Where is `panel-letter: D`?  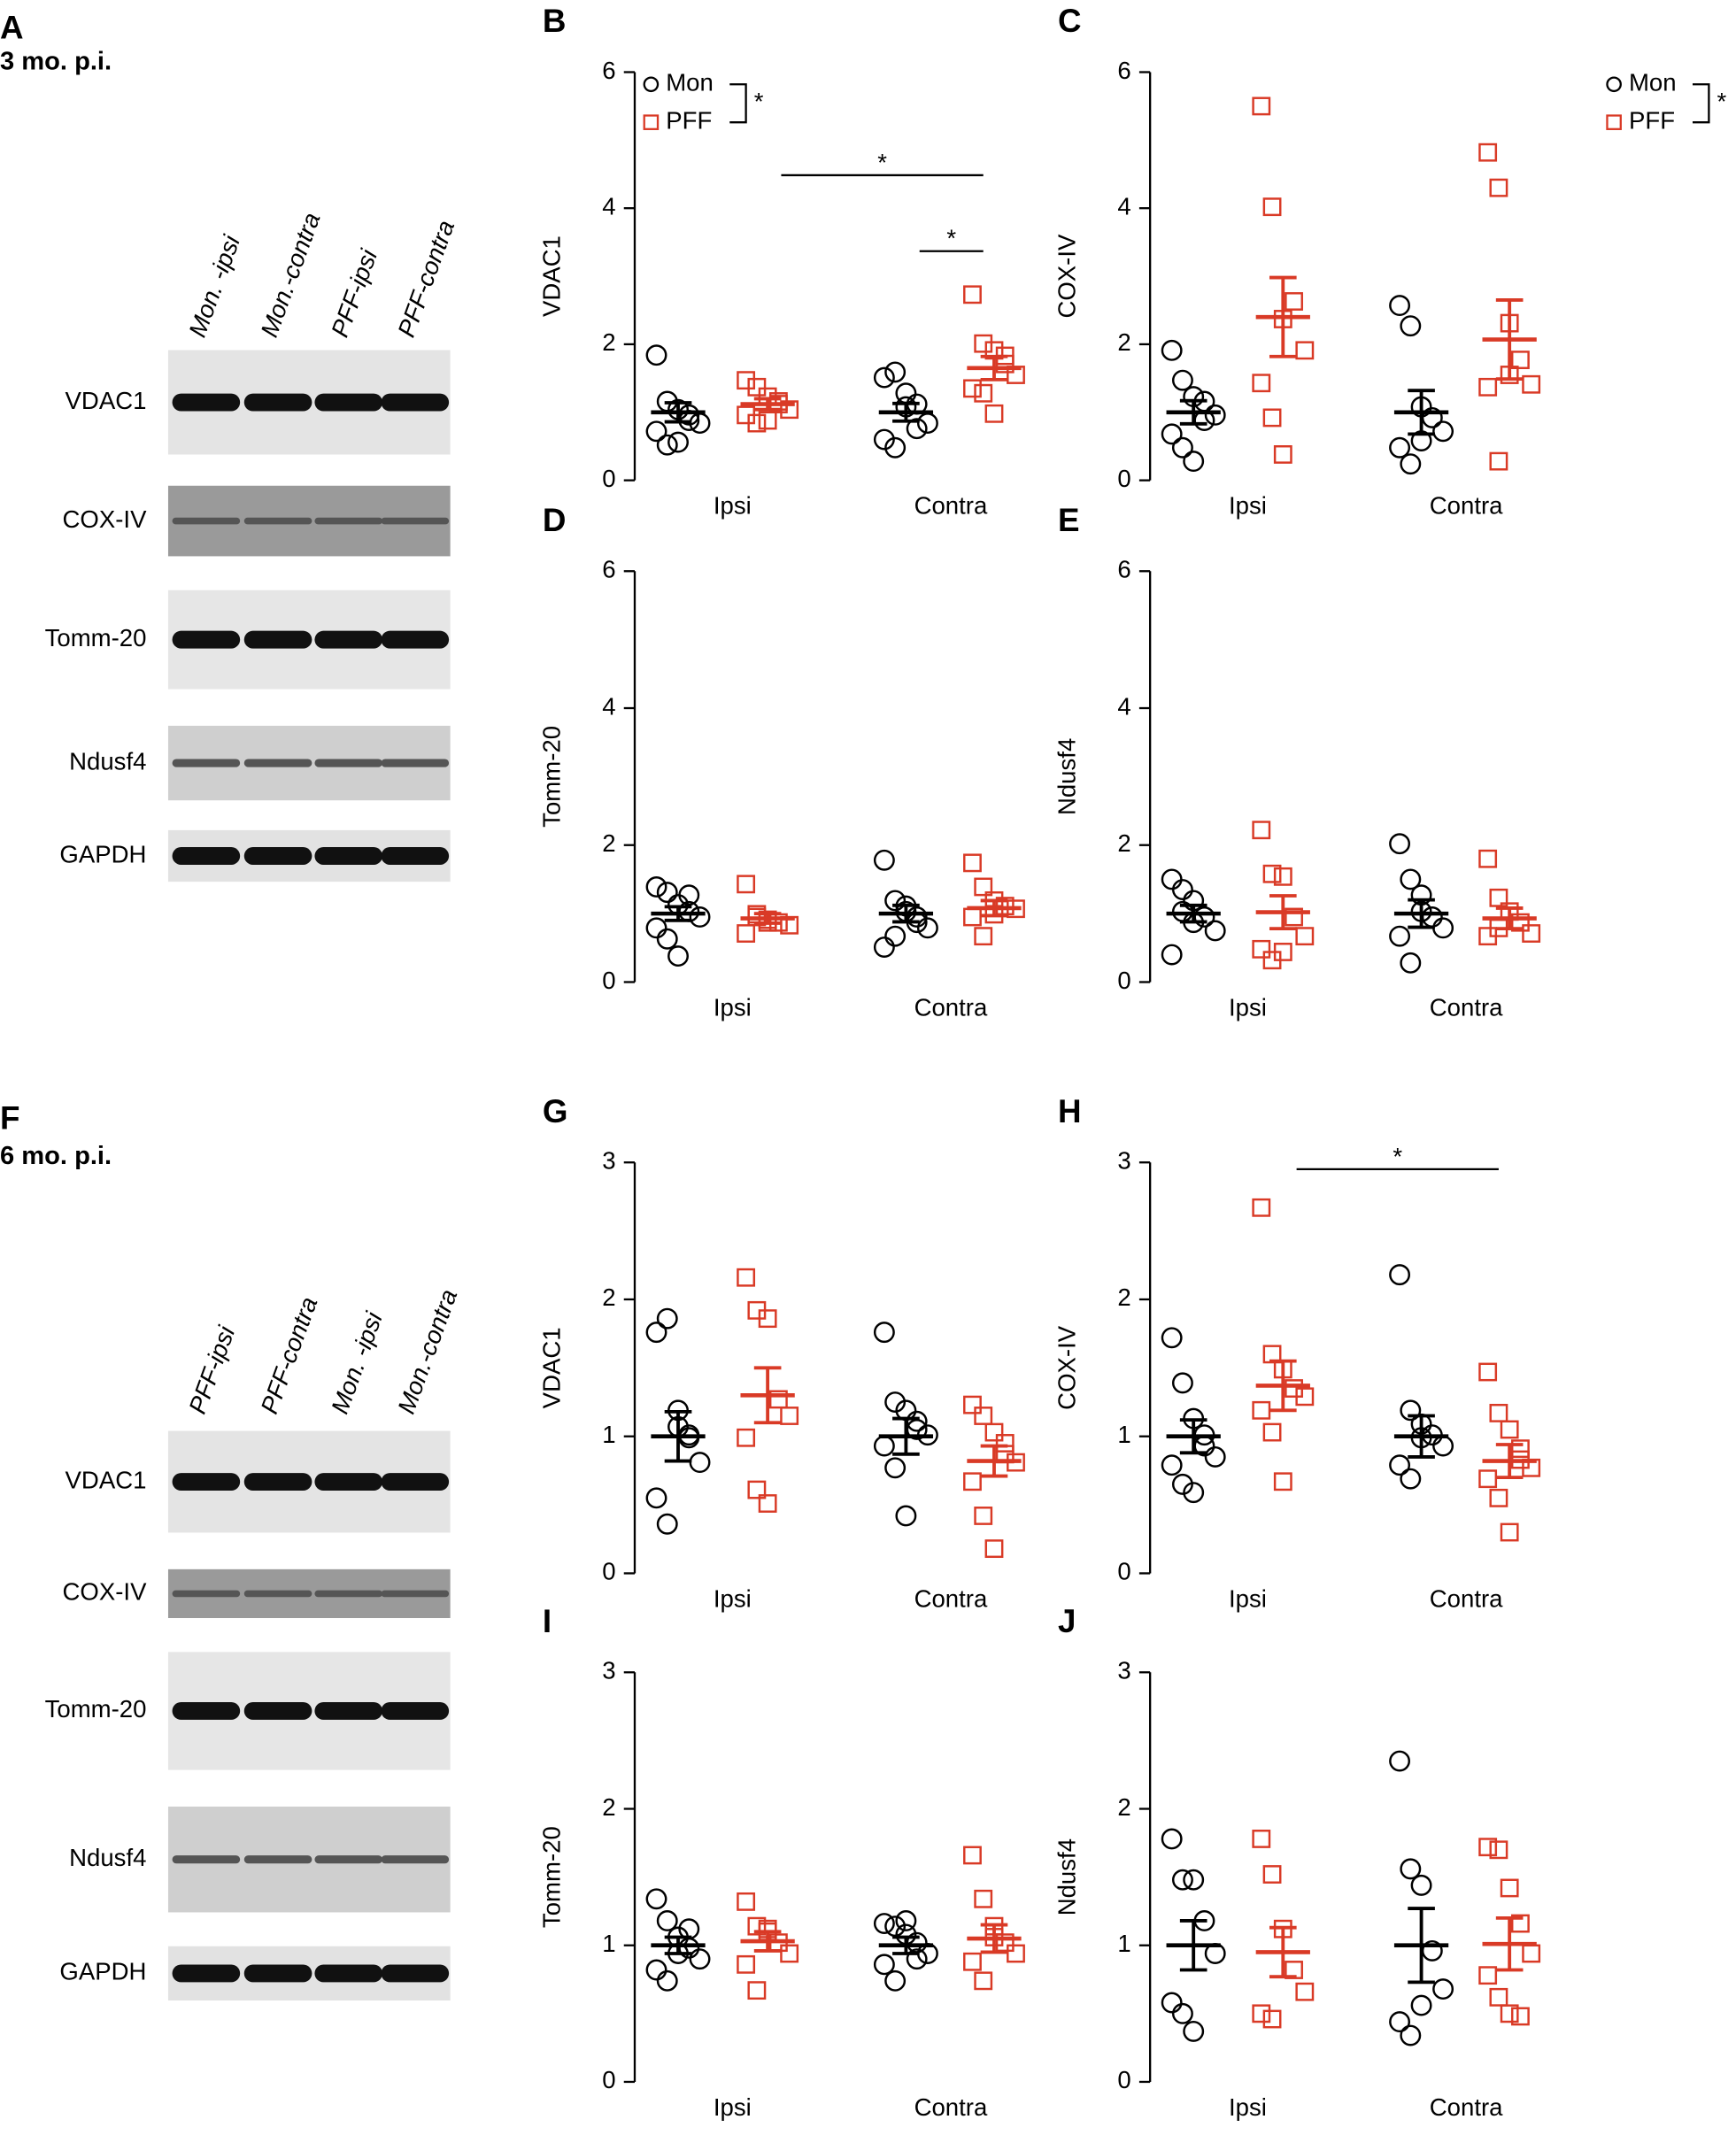
panel-letter: D is located at coordinates (555, 520).